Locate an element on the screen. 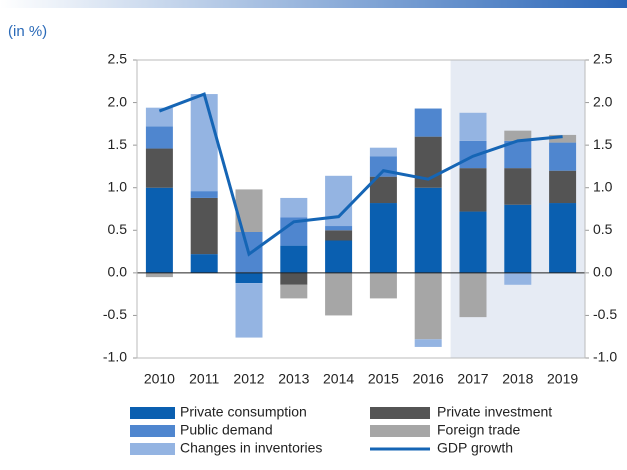 The width and height of the screenshot is (627, 470). x-tick-label: 2013 is located at coordinates (293, 379).